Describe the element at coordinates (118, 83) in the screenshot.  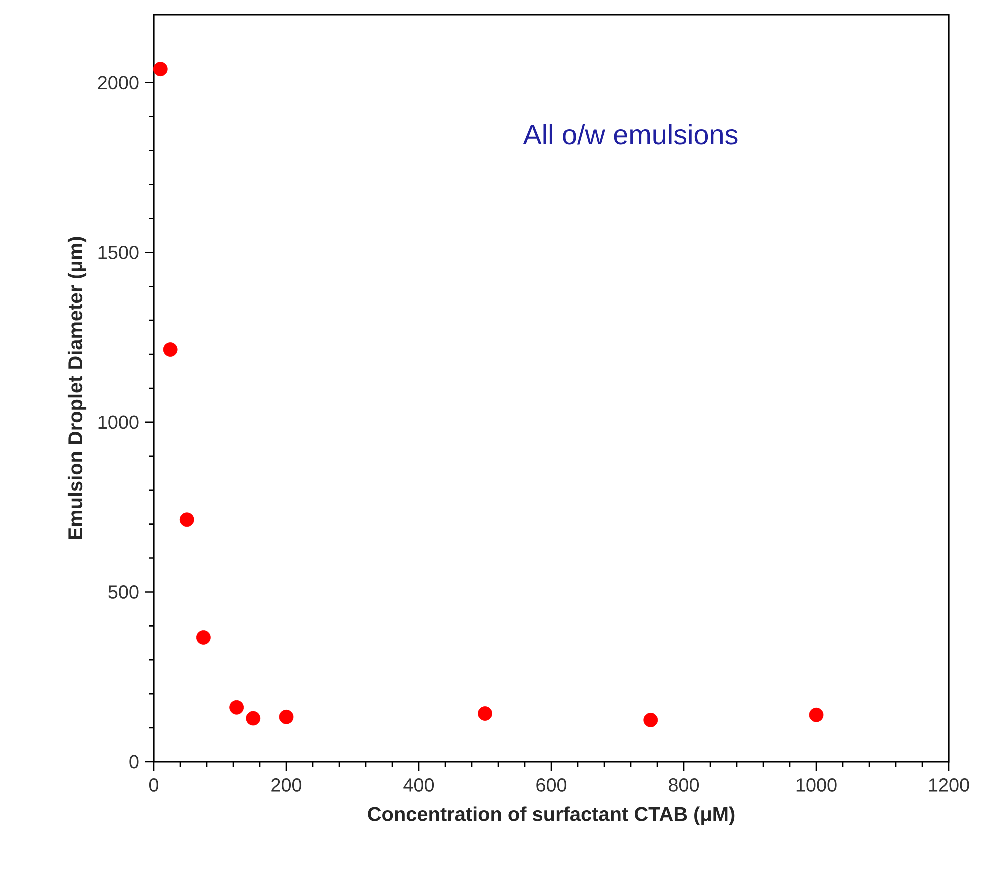
I see `y-tick-label: 2000` at that location.